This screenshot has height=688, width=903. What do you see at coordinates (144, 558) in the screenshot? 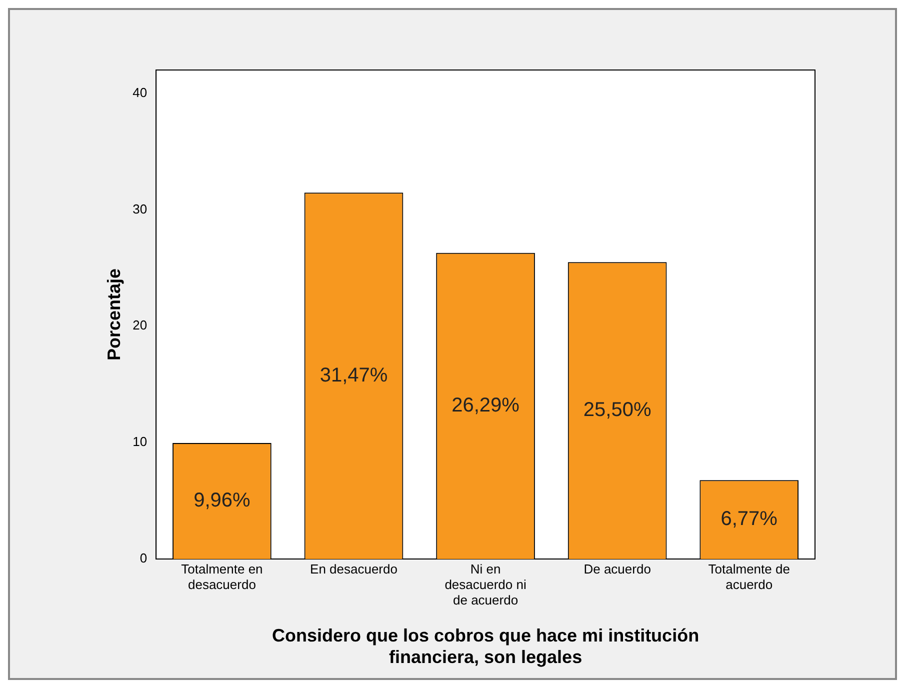
I see `y-tick-label: 0` at bounding box center [144, 558].